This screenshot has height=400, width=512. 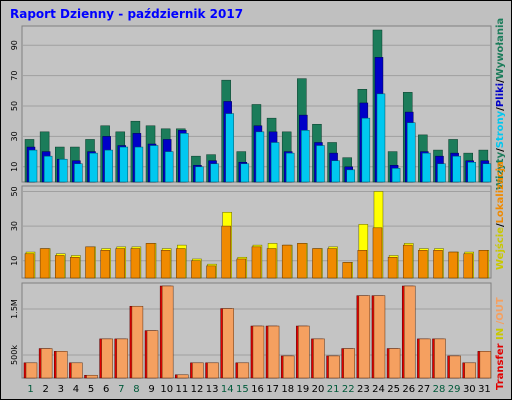 What do you see at coordinates (500, 215) in the screenshot?
I see `legend-entry-exit: Wejście/Lokalizacja` at bounding box center [500, 215].